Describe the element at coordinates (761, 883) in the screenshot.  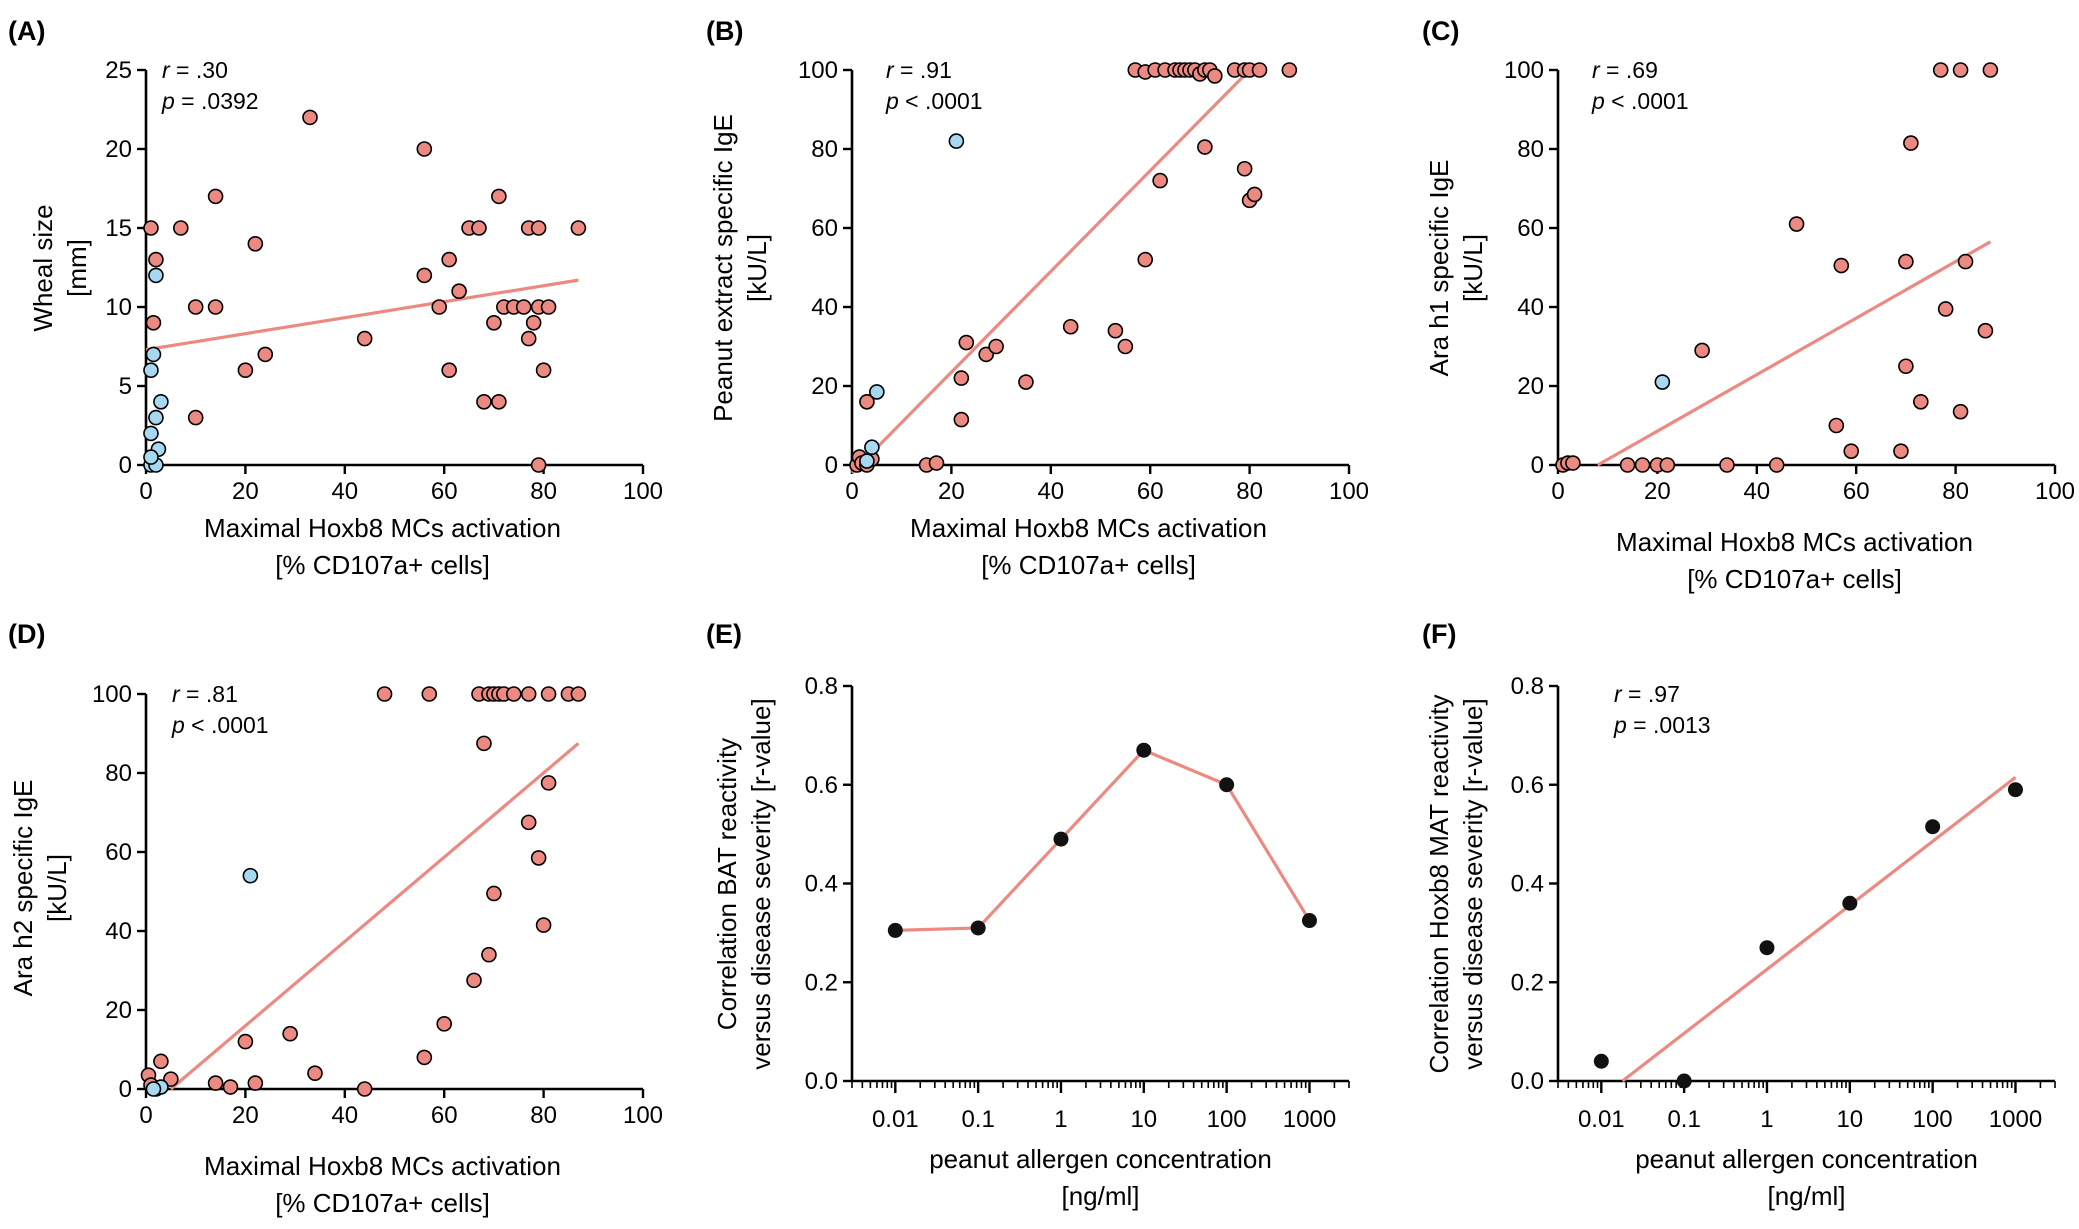
I see `y-axis-label: versus disease severity [r-value]` at that location.